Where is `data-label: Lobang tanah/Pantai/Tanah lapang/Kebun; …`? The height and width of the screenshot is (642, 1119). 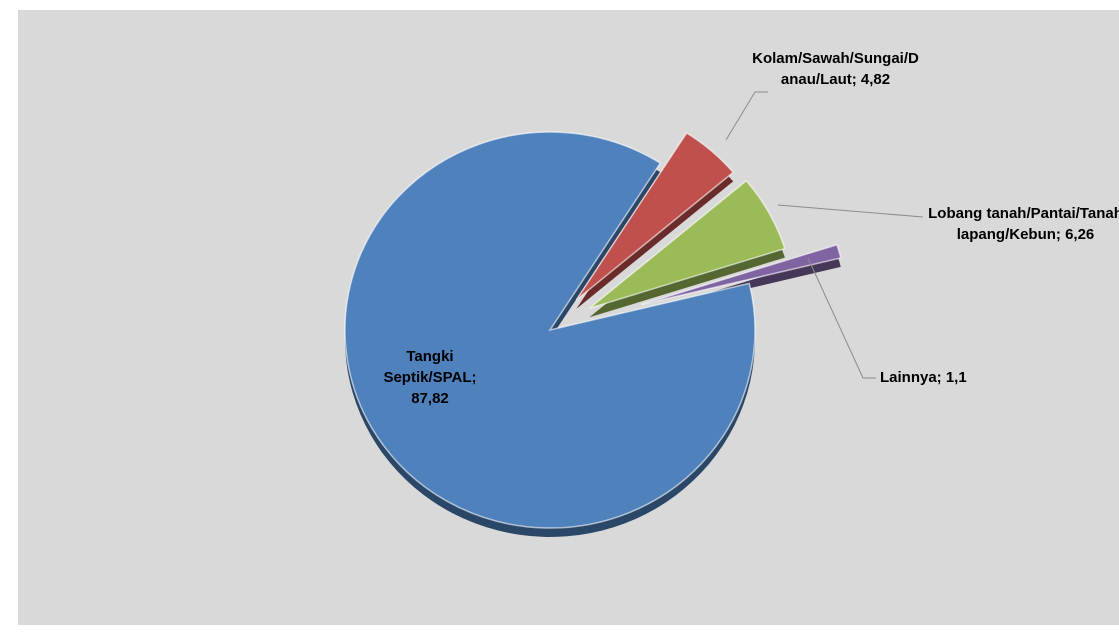 data-label: Lobang tanah/Pantai/Tanah lapang/Kebun; … is located at coordinates (1023, 224).